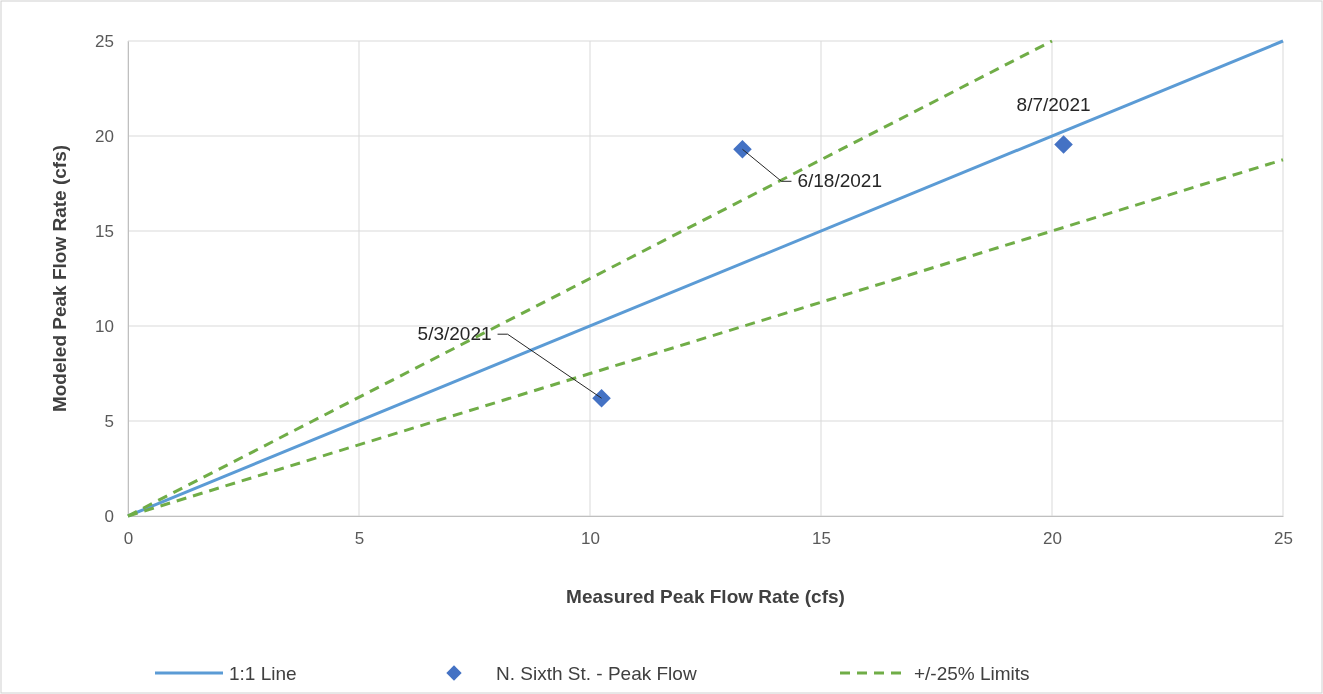 This screenshot has width=1323, height=694. I want to click on y-tick-label: 0, so click(109, 516).